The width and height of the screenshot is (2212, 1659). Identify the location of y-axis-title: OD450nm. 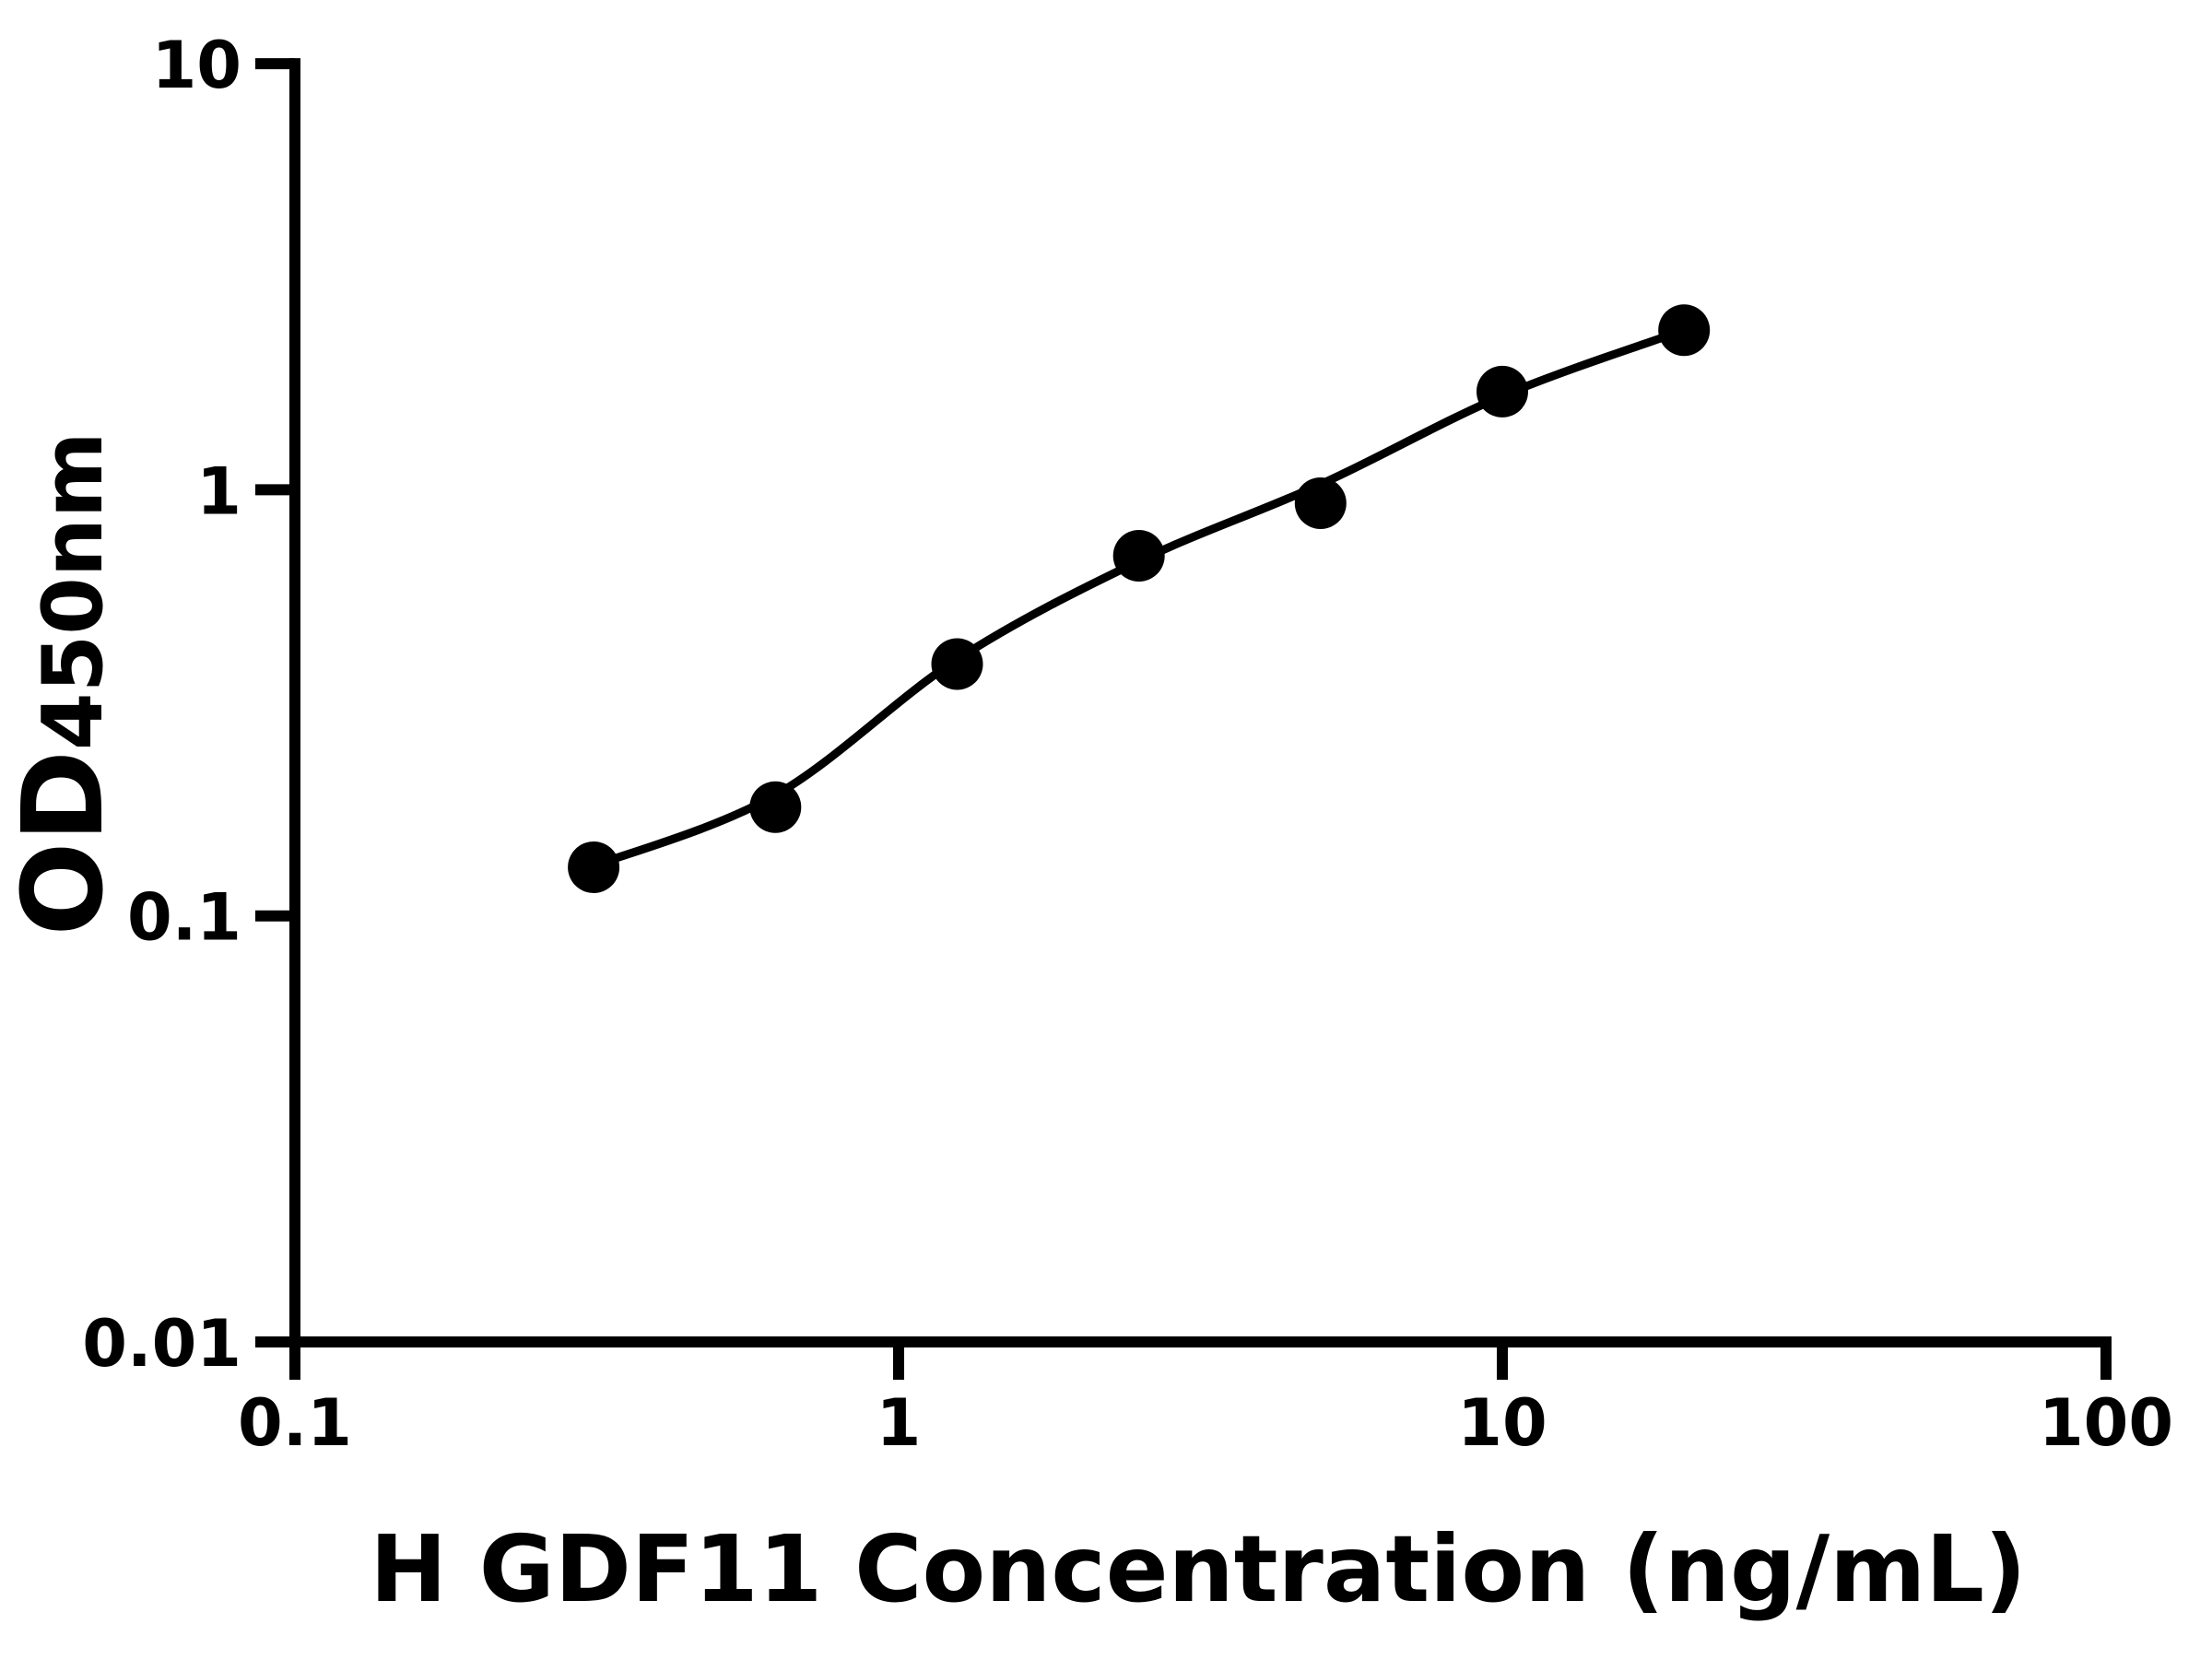
(64, 683).